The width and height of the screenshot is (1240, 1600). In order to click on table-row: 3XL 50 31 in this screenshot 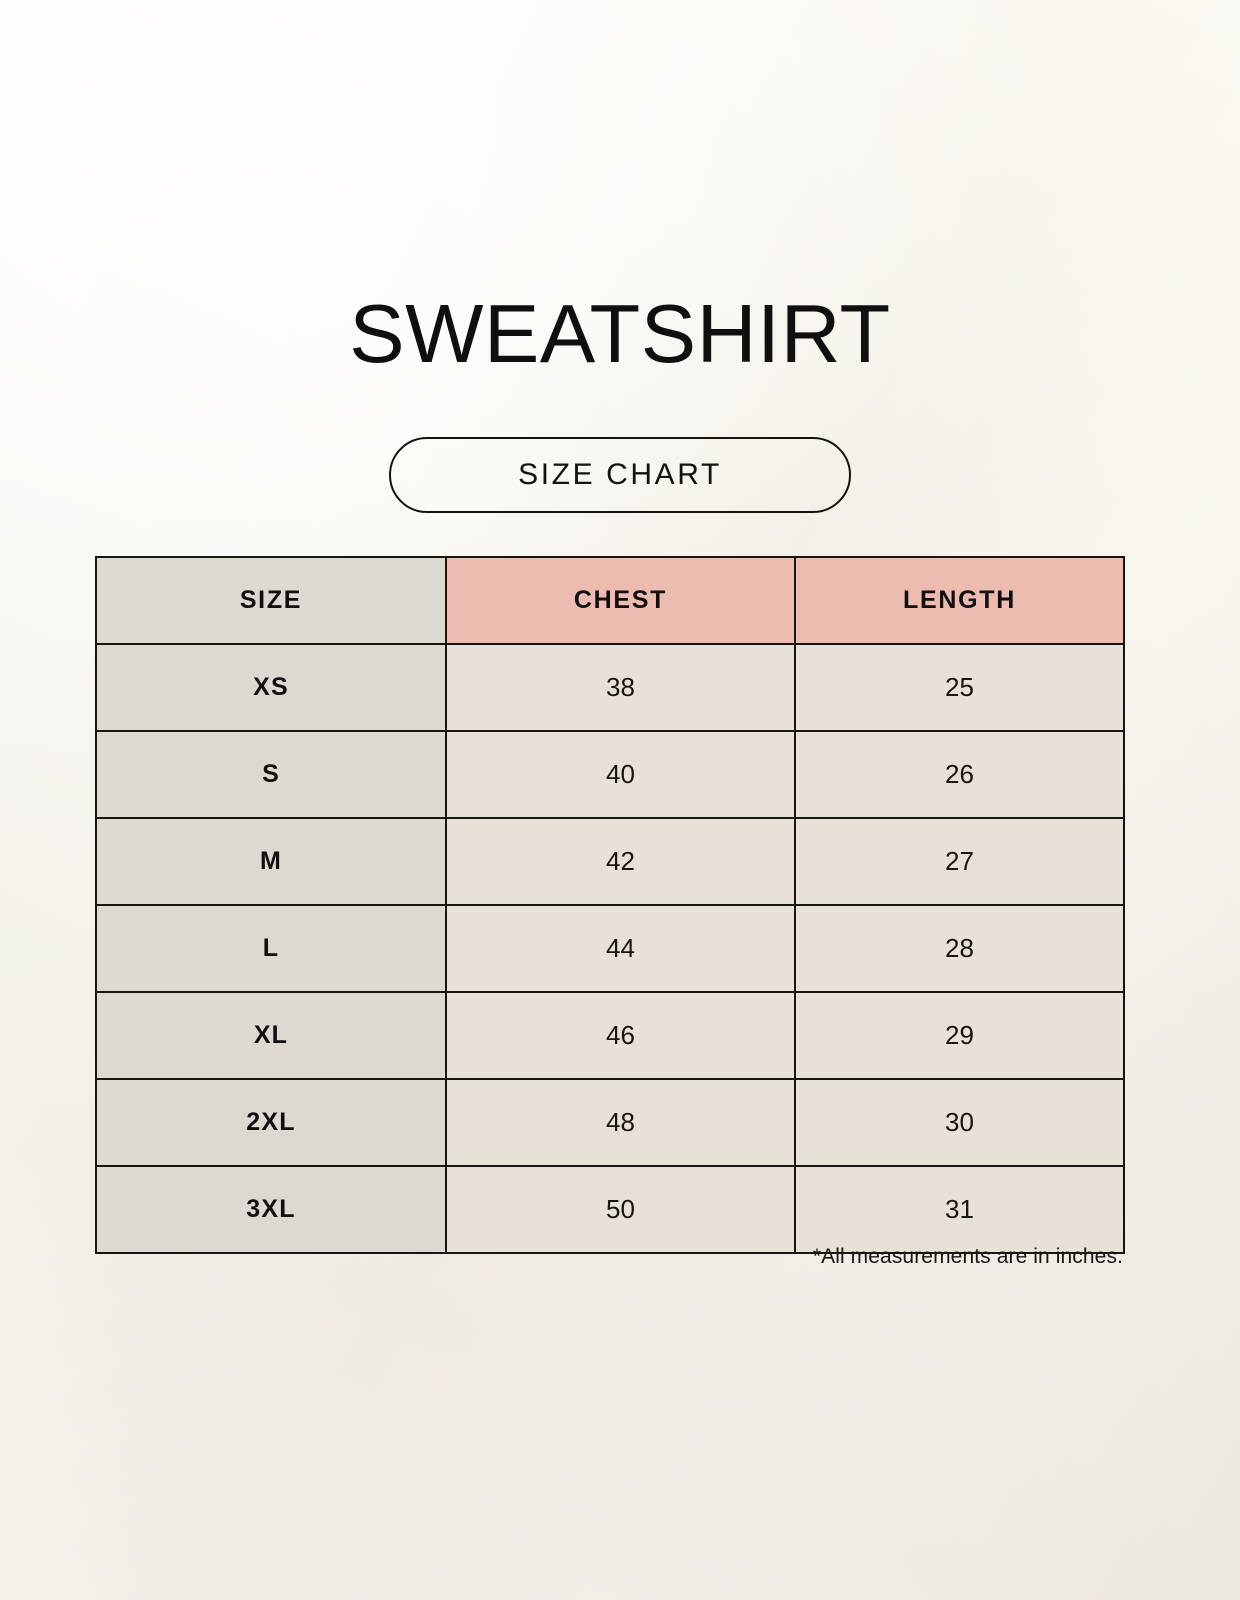, I will do `click(610, 1209)`.